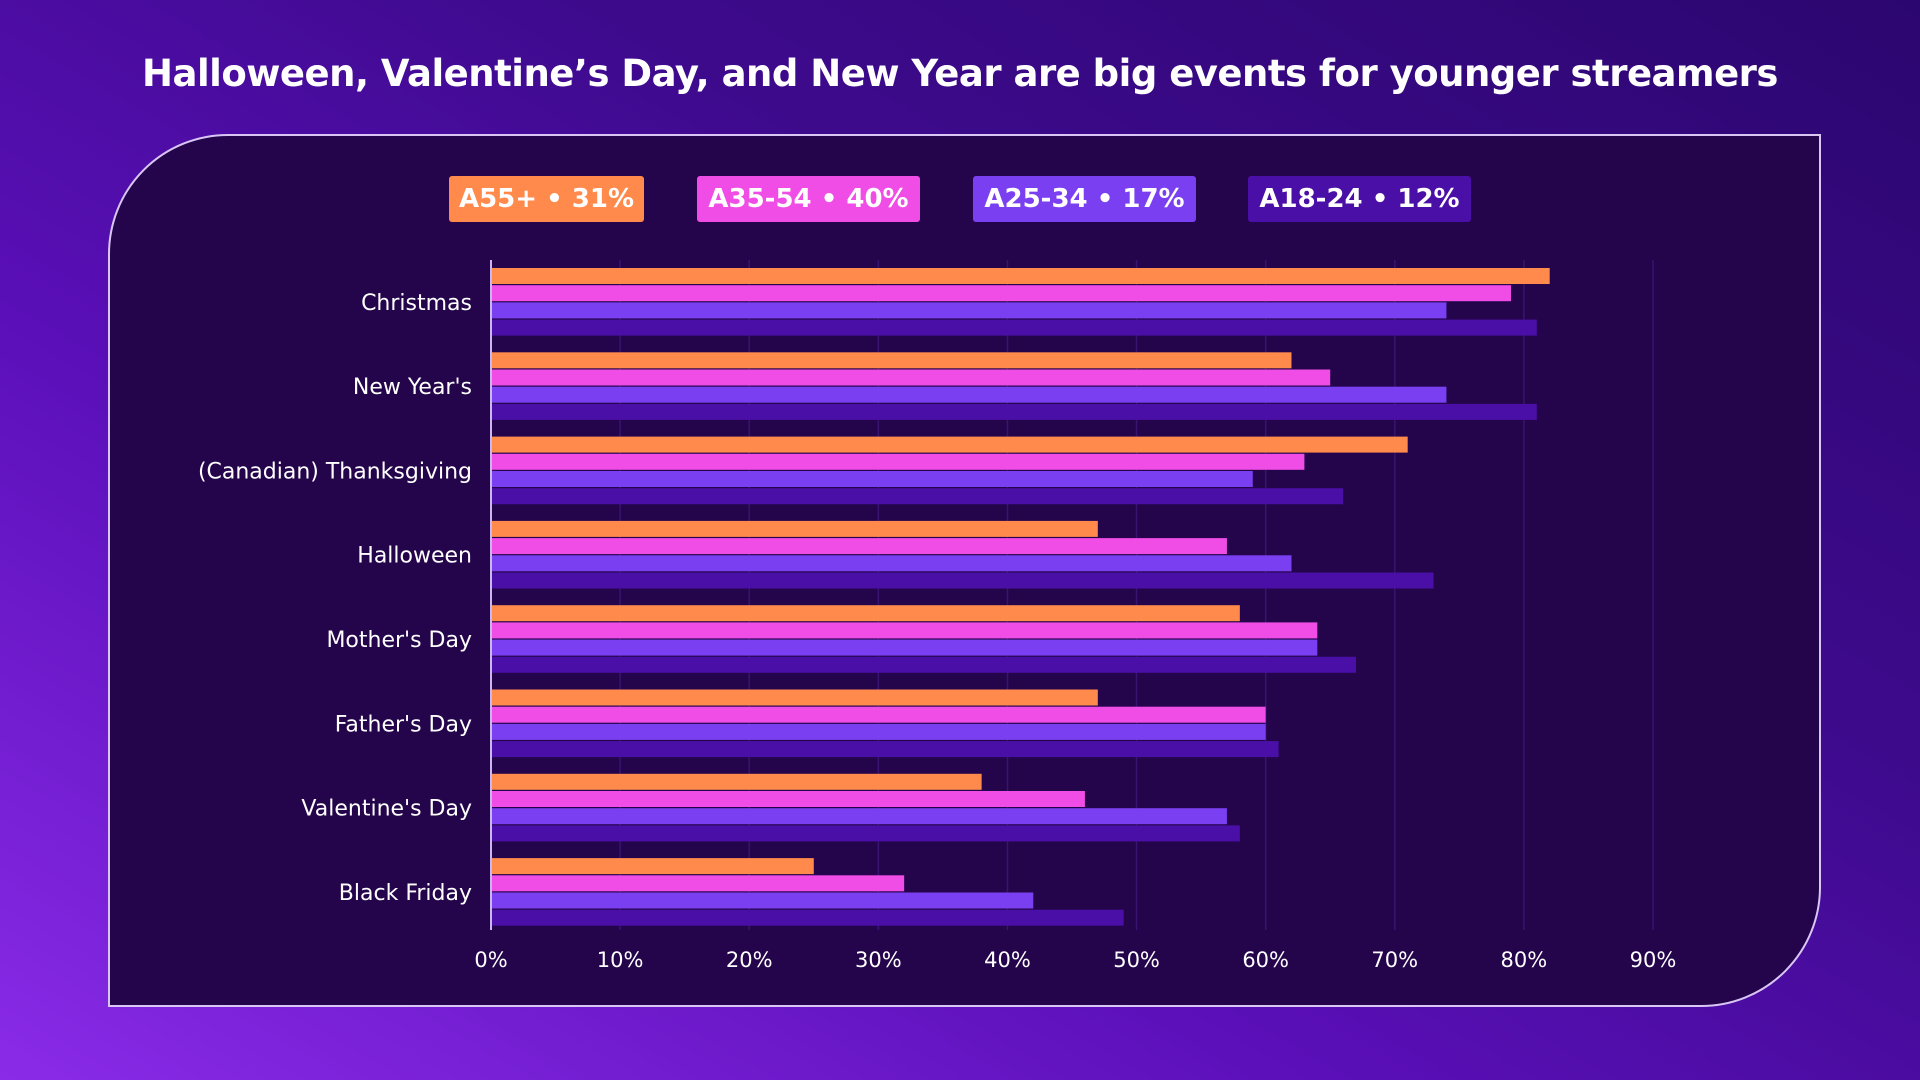  I want to click on x-tick-label: 90%, so click(1653, 960).